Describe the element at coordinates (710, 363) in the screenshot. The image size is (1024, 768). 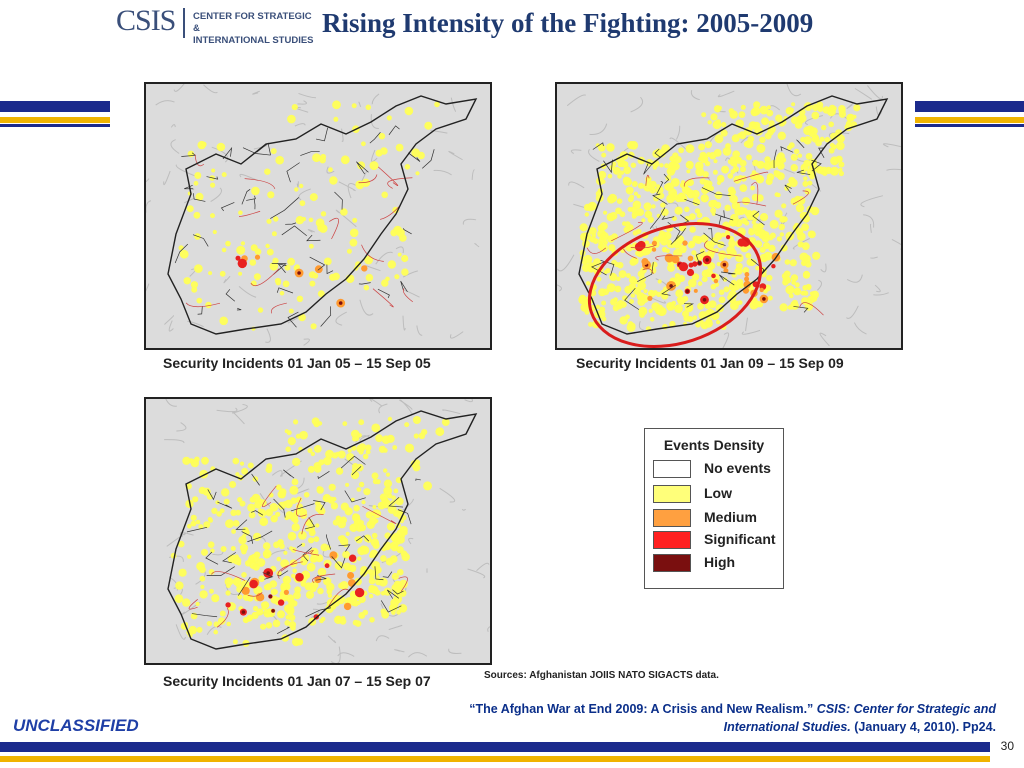
I see `map-2009-caption: Security Incidents 01 Jan 09 – 15 Sep 09` at that location.